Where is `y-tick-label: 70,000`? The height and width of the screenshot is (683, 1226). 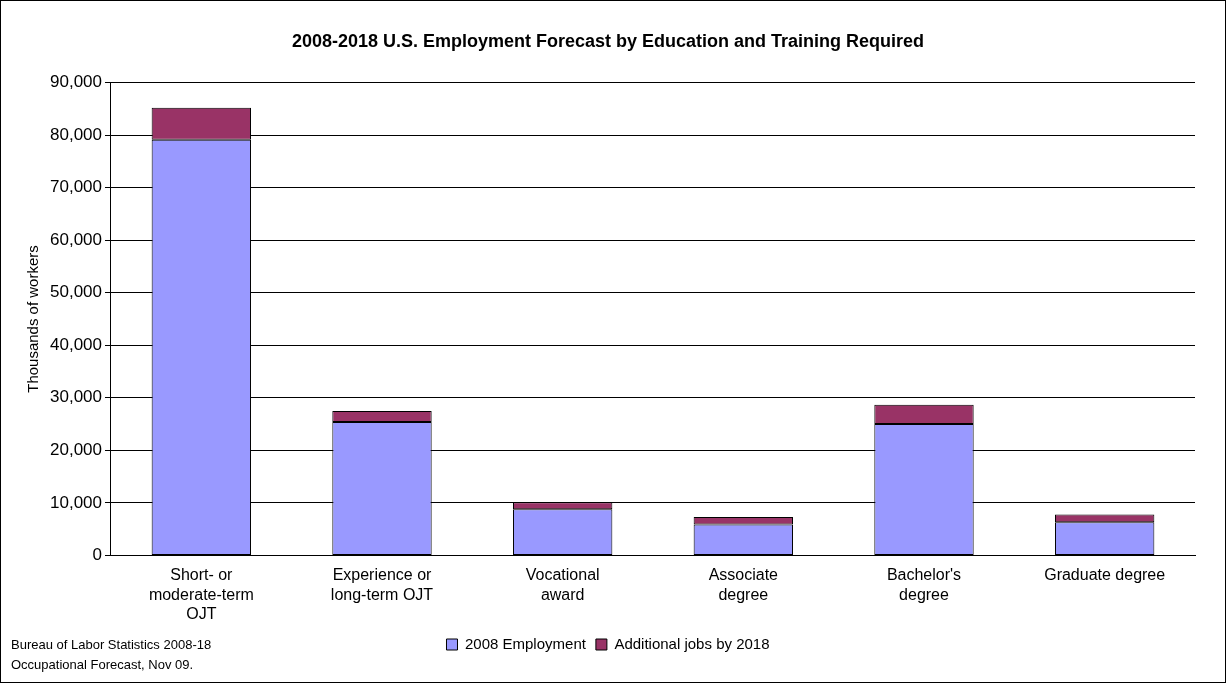 y-tick-label: 70,000 is located at coordinates (76, 187).